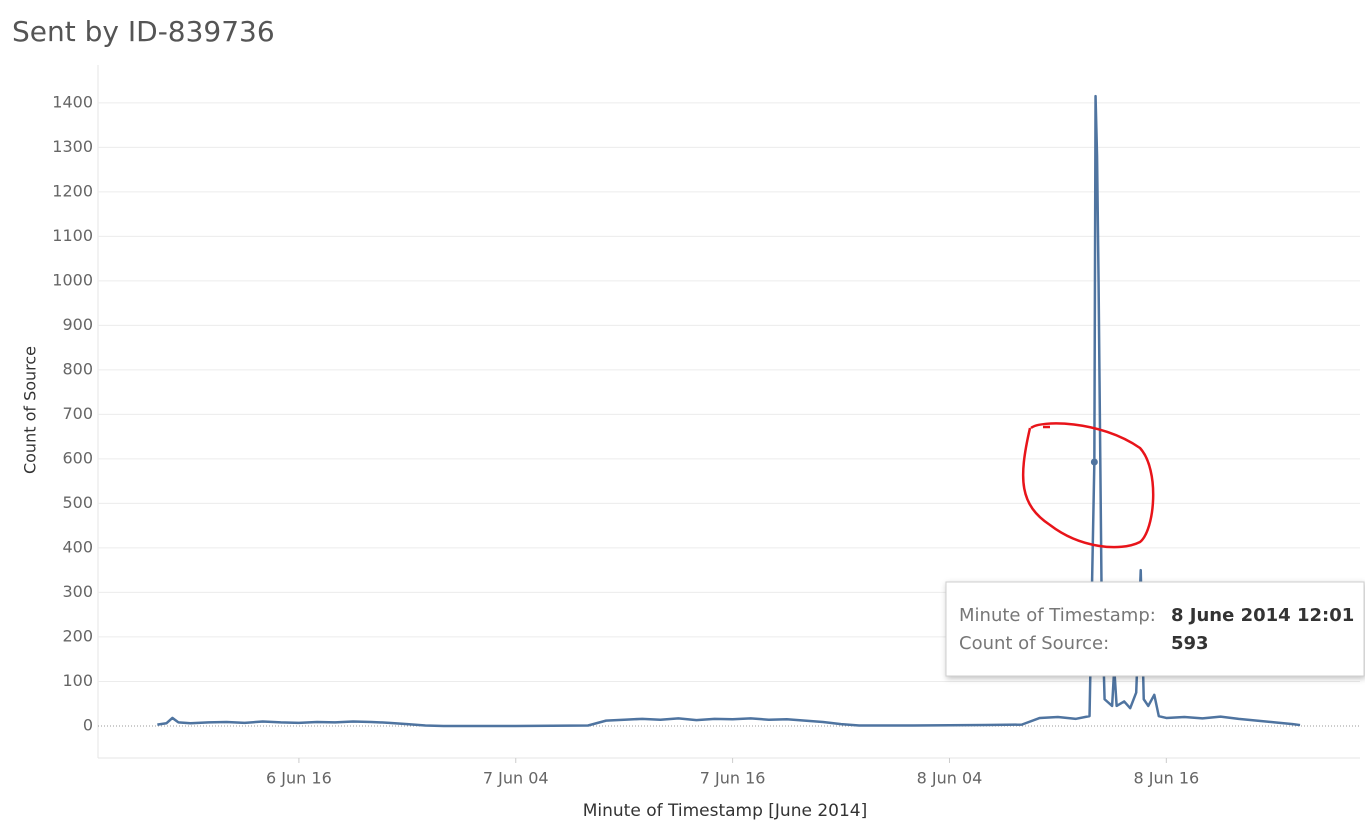 The width and height of the screenshot is (1365, 831). Describe the element at coordinates (516, 778) in the screenshot. I see `x-tick-label: 7 Jun 04` at that location.